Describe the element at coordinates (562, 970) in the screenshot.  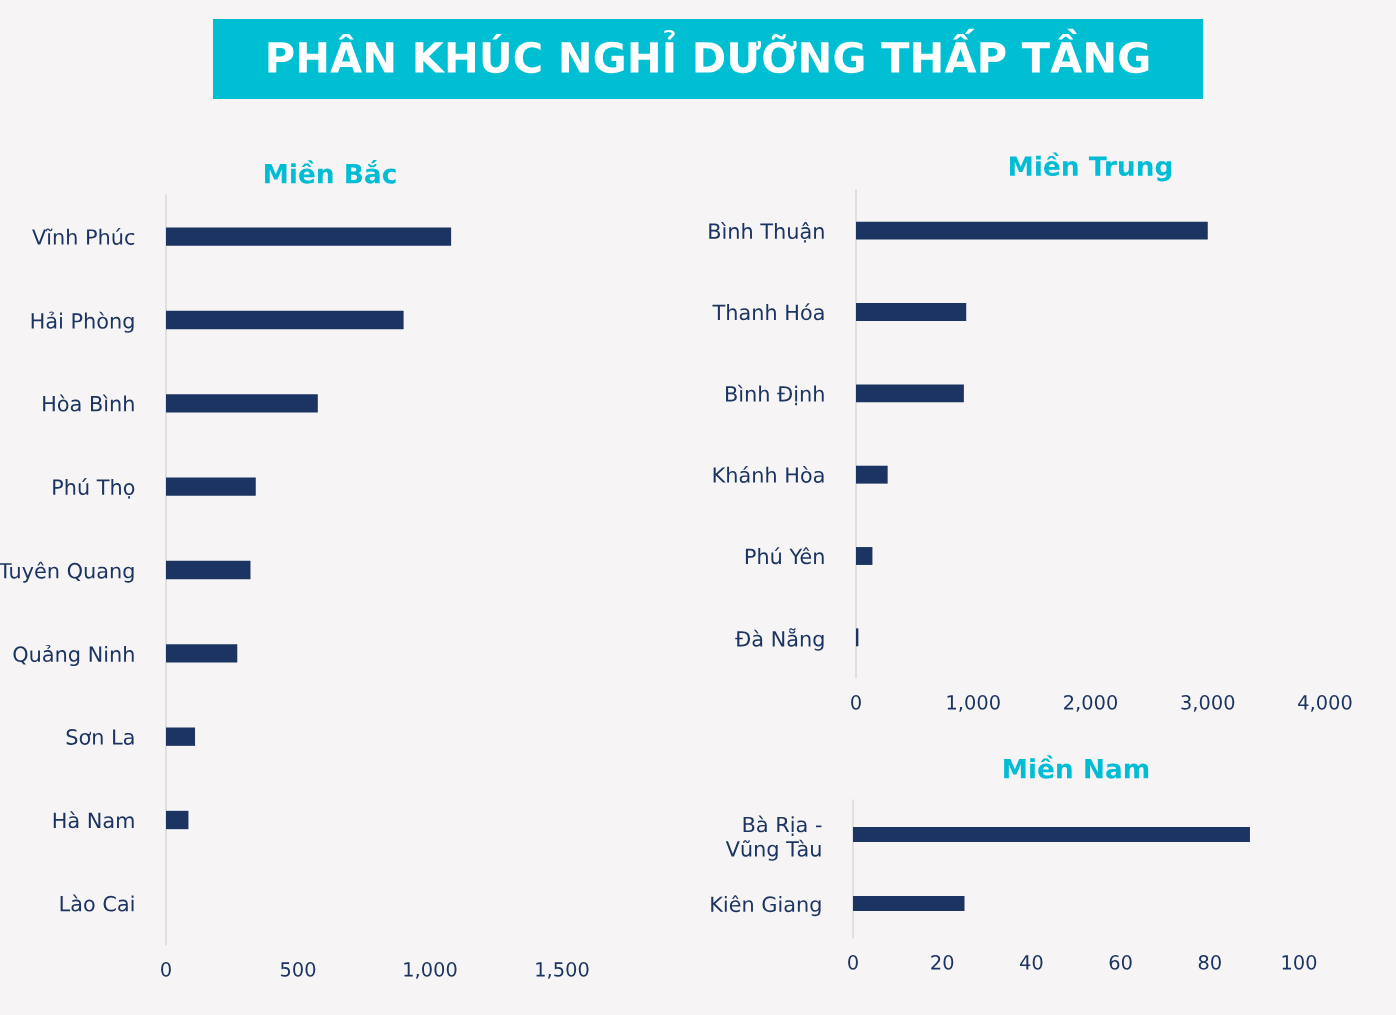
I see `x-tick-label: 1,500` at that location.